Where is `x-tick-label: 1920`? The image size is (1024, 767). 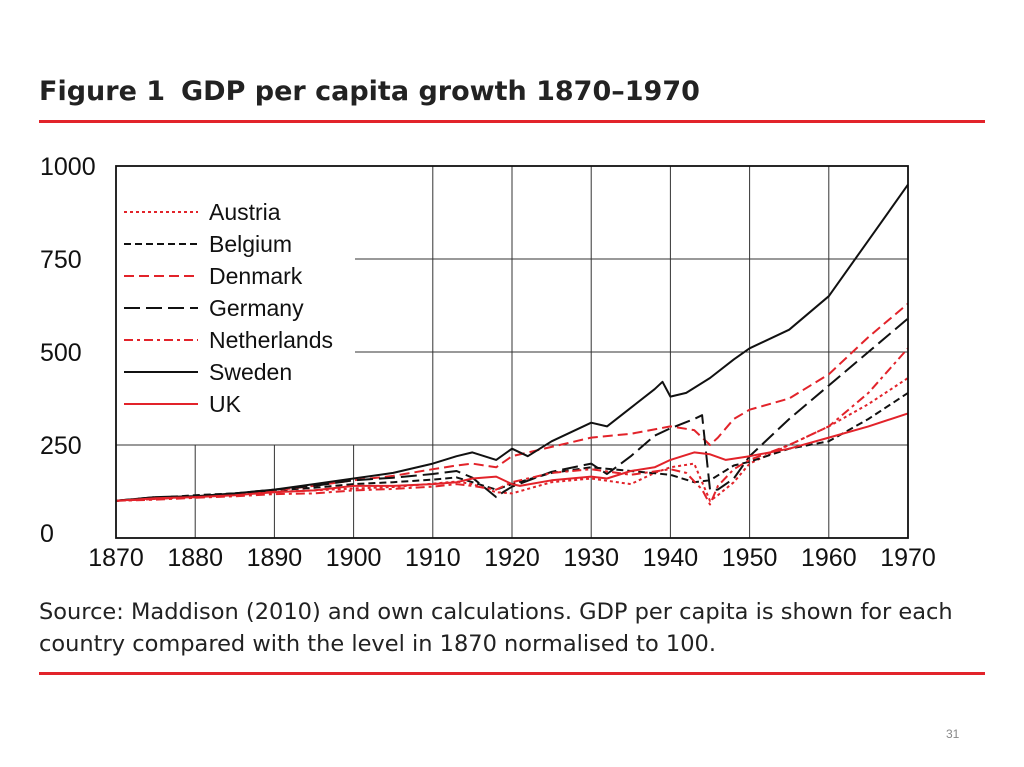 x-tick-label: 1920 is located at coordinates (512, 558).